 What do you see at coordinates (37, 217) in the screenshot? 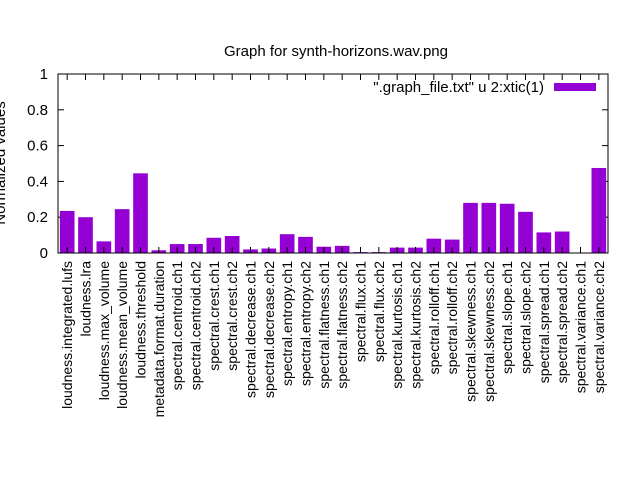
I see `y-tick-label: 0.2` at bounding box center [37, 217].